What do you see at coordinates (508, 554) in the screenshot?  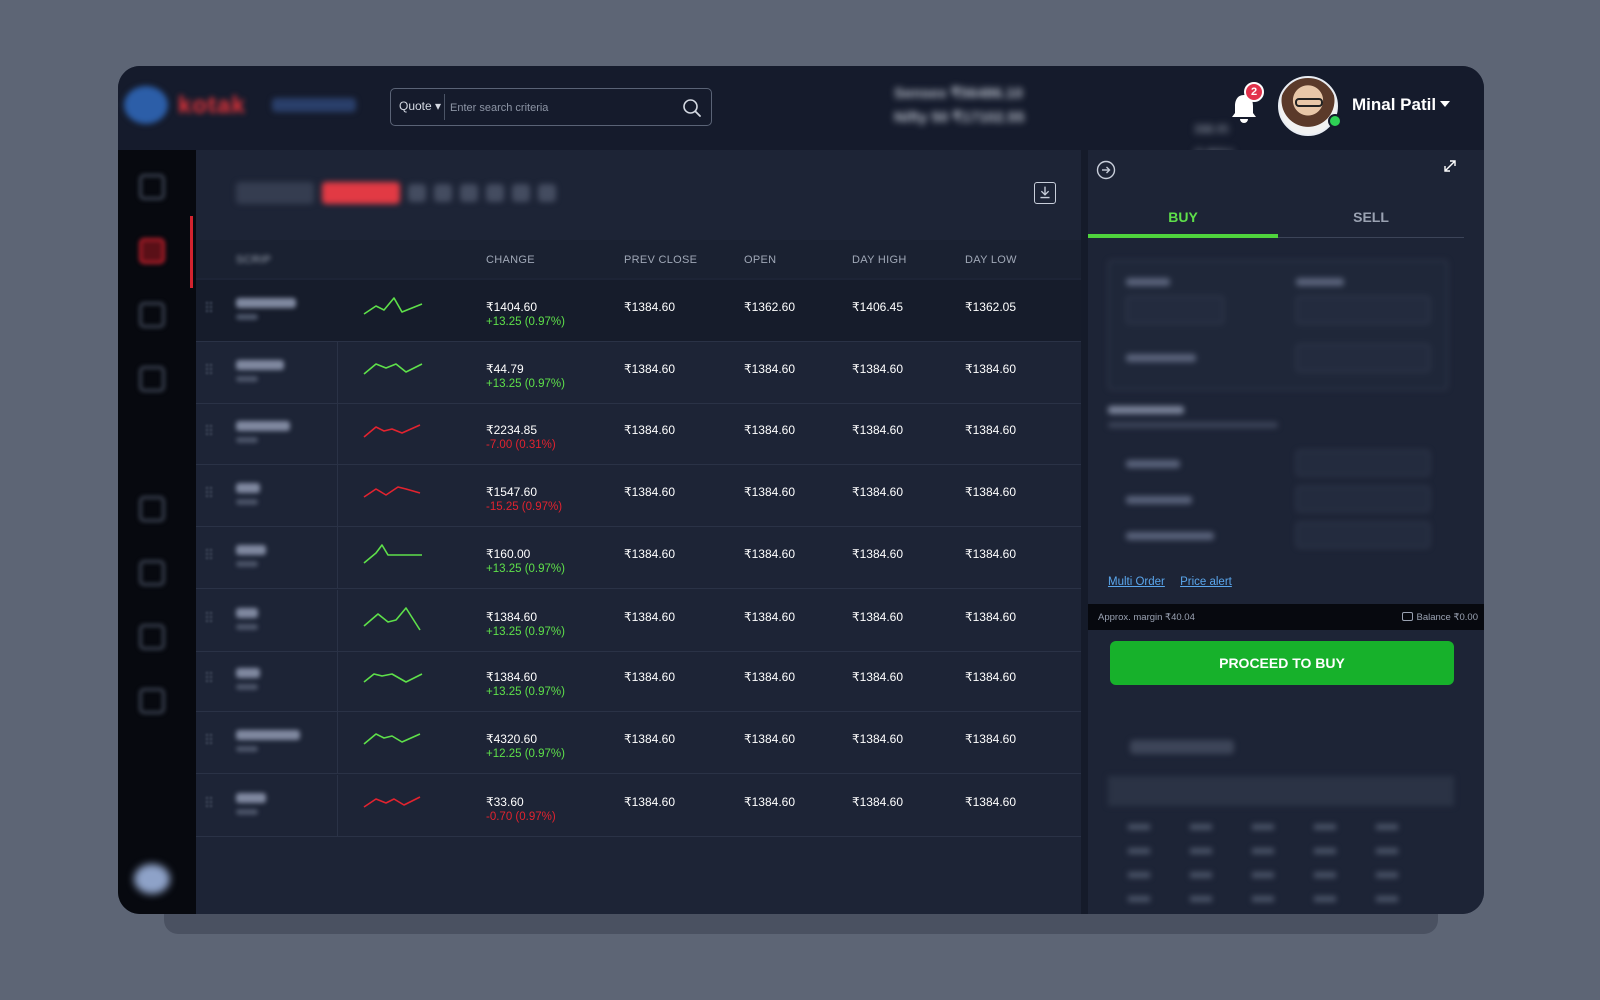 I see `last-price: ₹160.00` at bounding box center [508, 554].